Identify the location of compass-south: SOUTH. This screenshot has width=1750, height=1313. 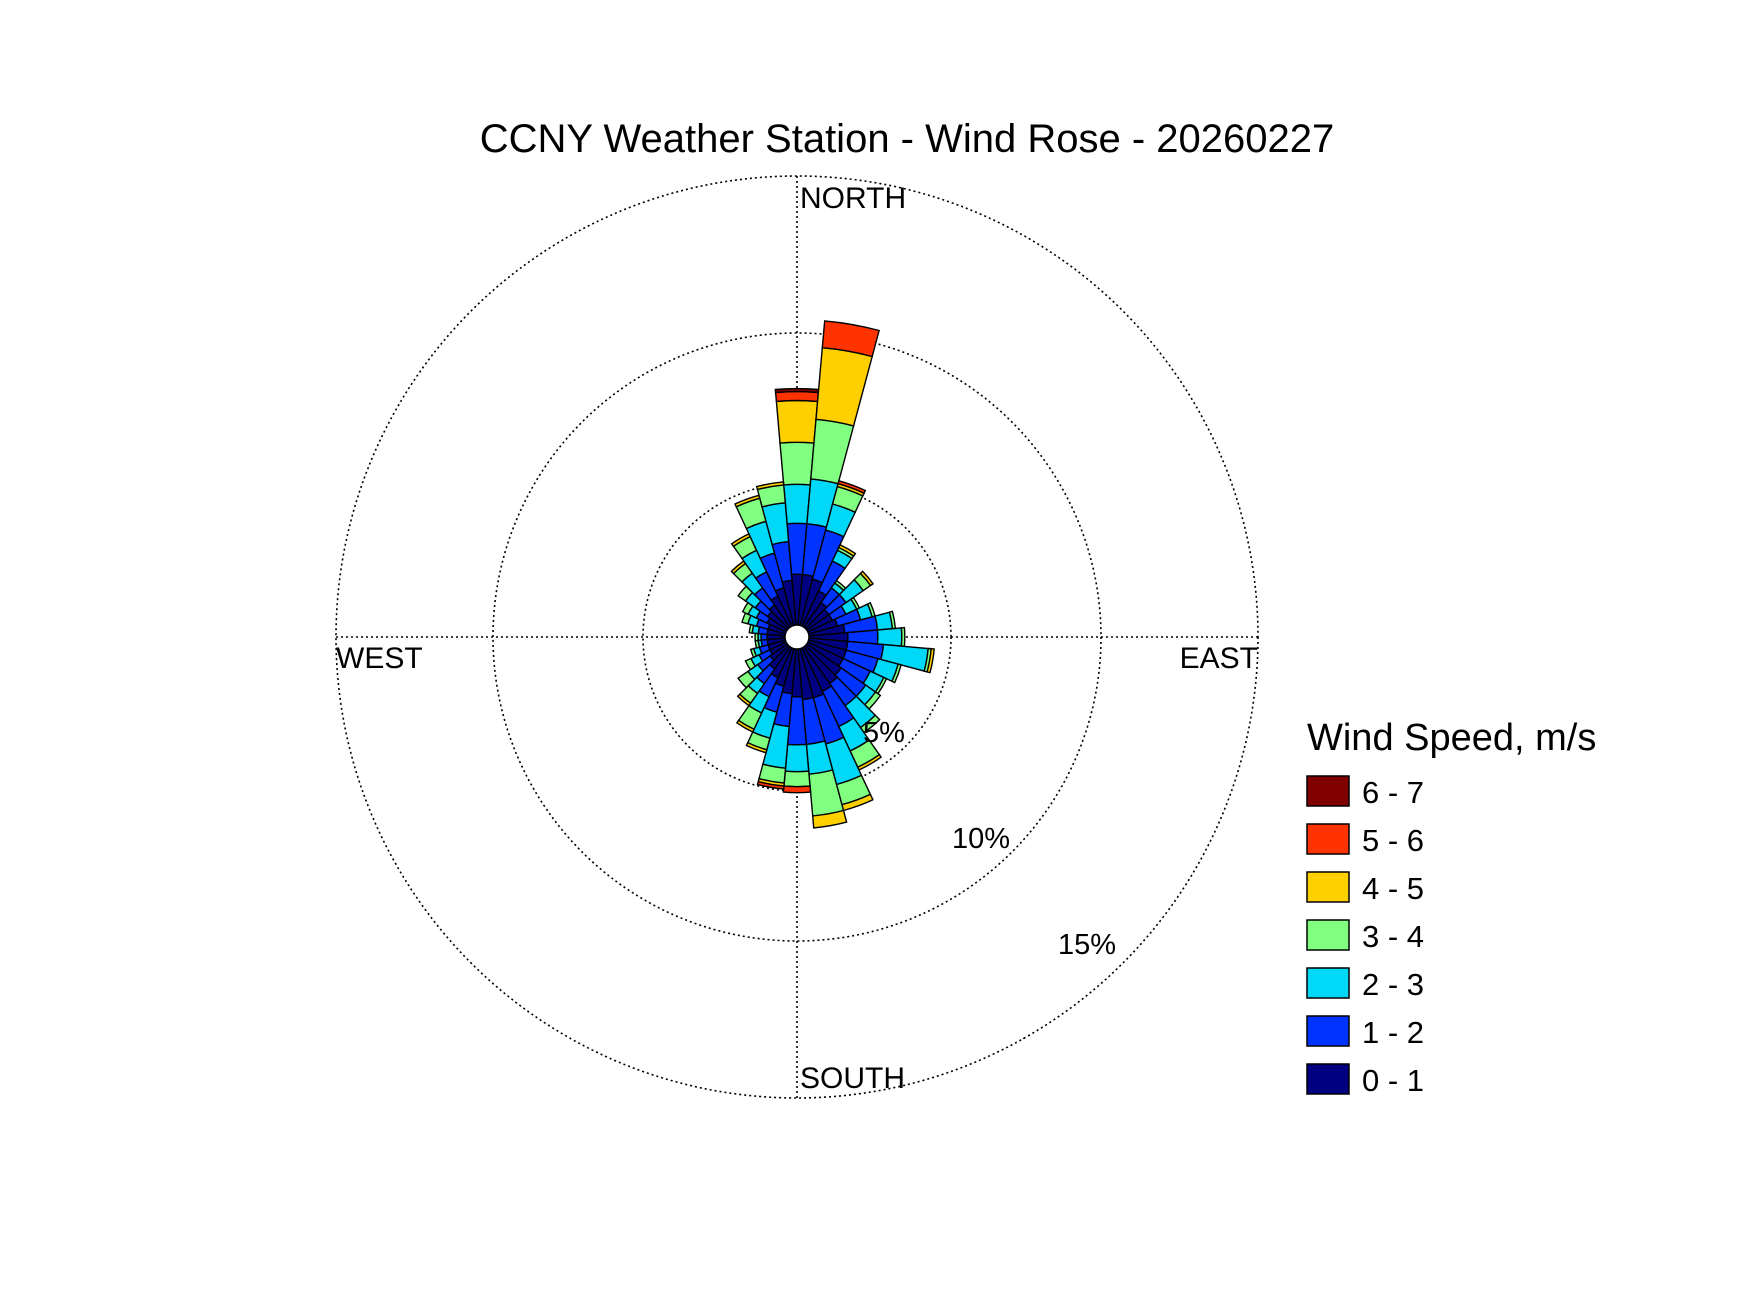
(852, 1078).